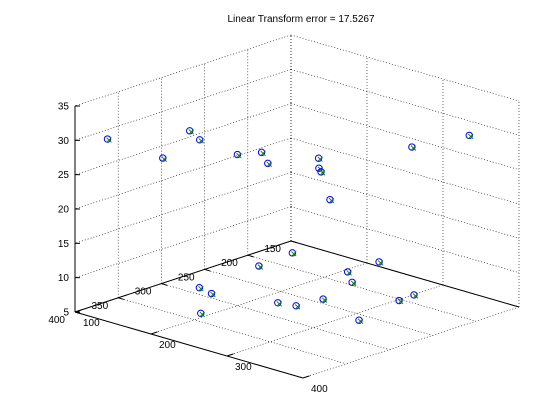 This screenshot has width=560, height=419. I want to click on x-axis-front-line, so click(189, 345).